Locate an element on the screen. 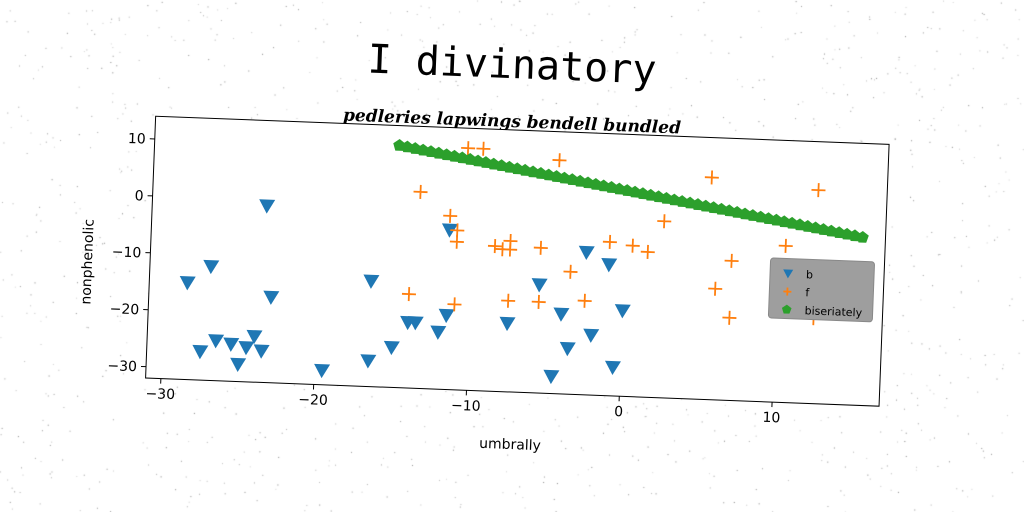 Image resolution: width=1024 pixels, height=512 pixels. y-axis-label: nonphenolic is located at coordinates (87, 262).